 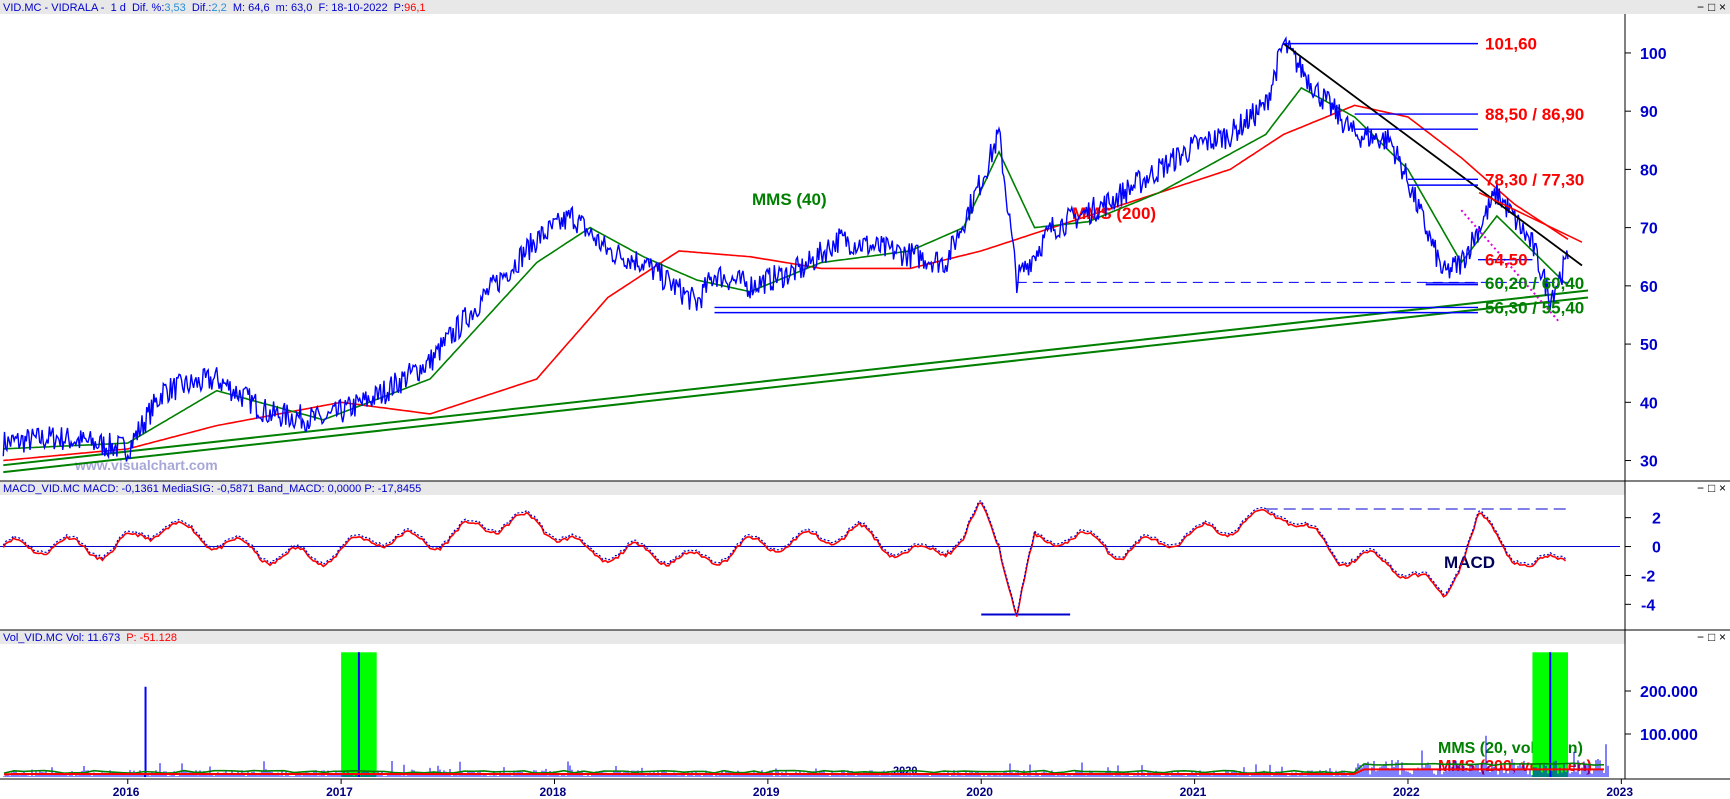 I want to click on volume-header-left: Vol_VID.MC Vol: 11.673, so click(x=61, y=638).